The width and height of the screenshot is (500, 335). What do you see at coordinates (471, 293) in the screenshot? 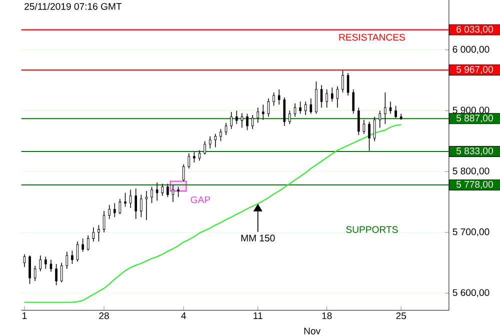
I see `y-tick-label: 5 600,00` at bounding box center [471, 293].